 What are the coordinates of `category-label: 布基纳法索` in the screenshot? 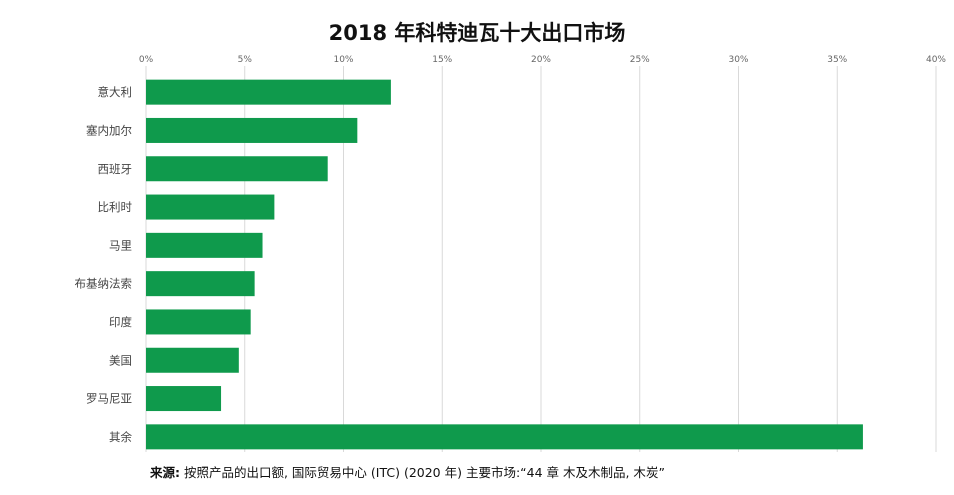 It's located at (104, 284).